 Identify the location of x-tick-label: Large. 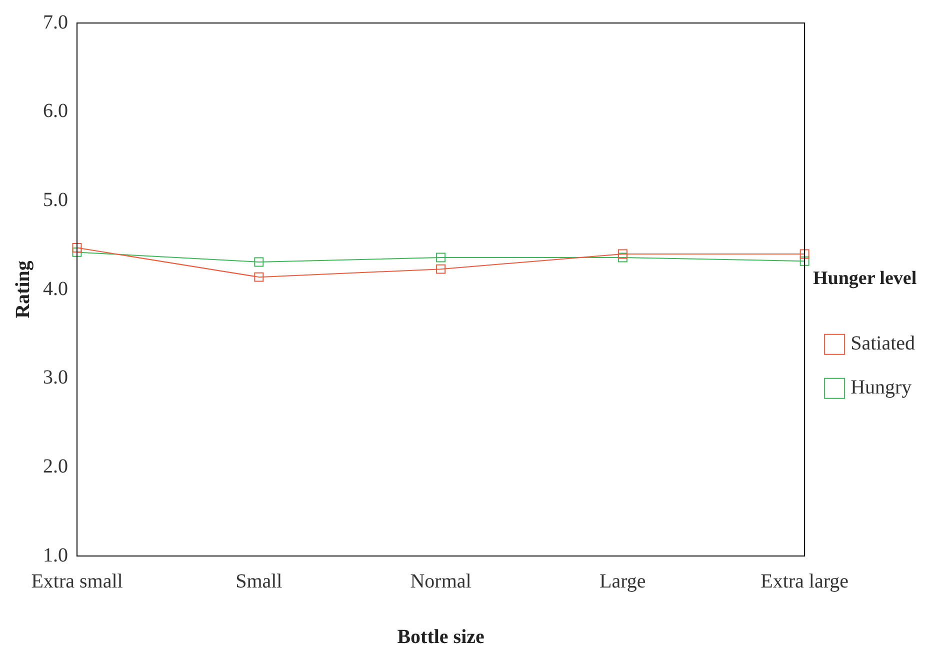
(623, 581).